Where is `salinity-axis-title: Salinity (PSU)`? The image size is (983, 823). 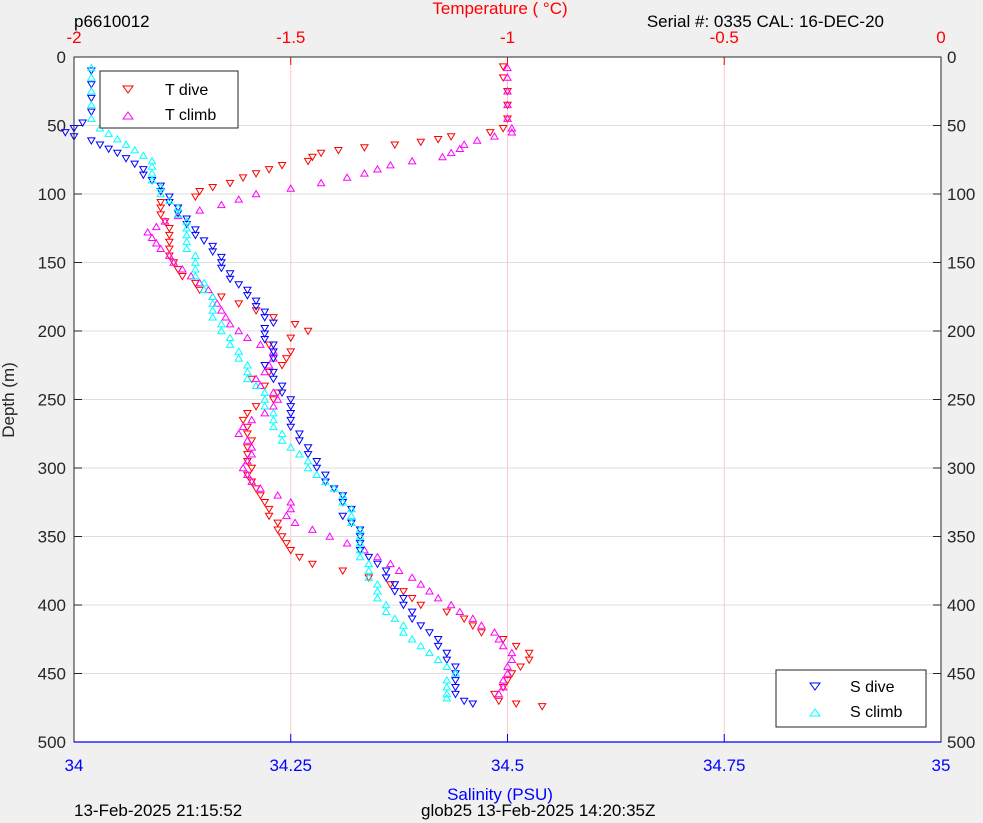 salinity-axis-title: Salinity (PSU) is located at coordinates (500, 794).